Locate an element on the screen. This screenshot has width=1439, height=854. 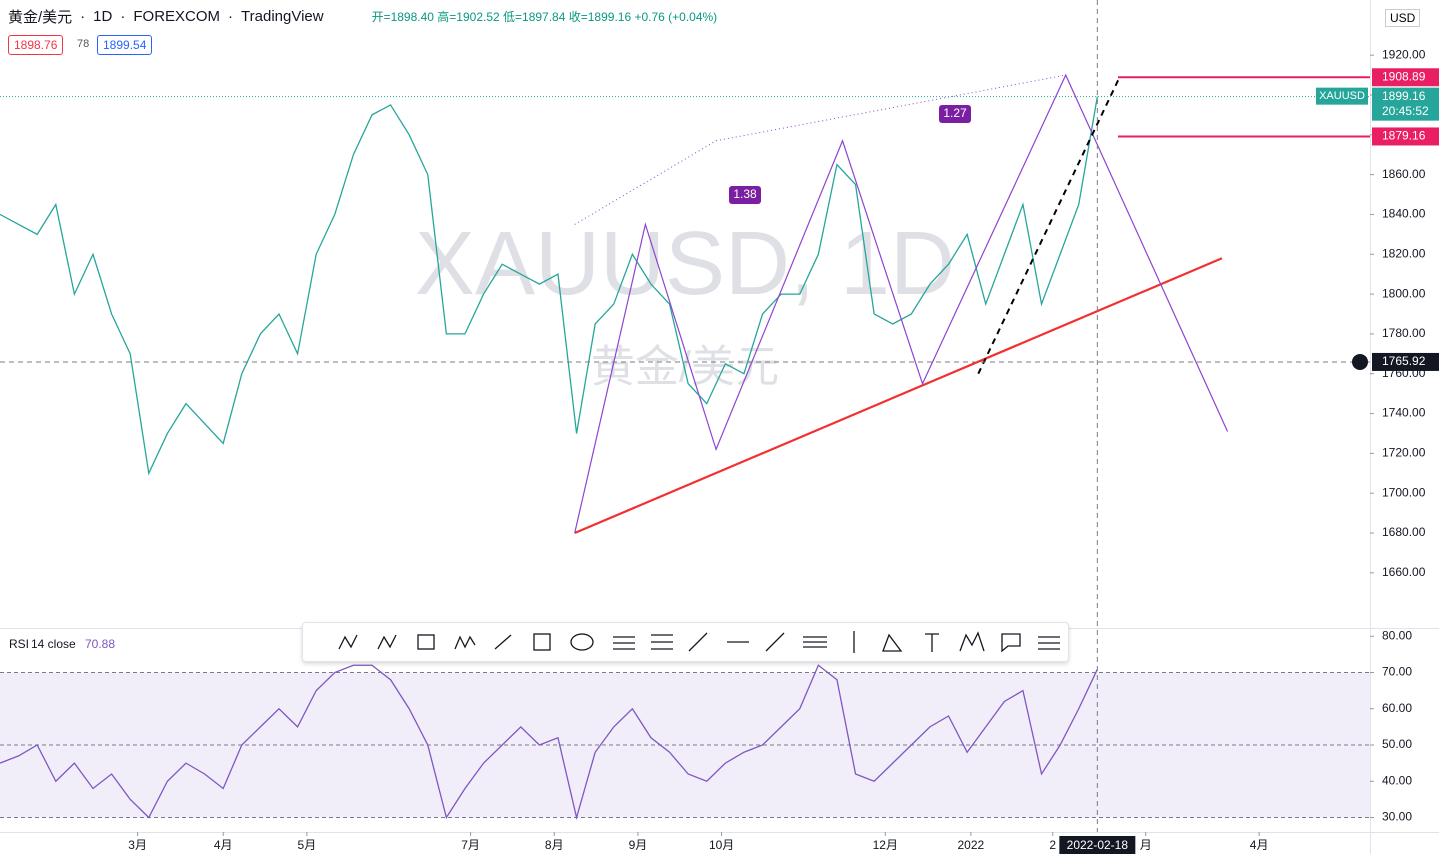
axis-border is located at coordinates (1370, 427).